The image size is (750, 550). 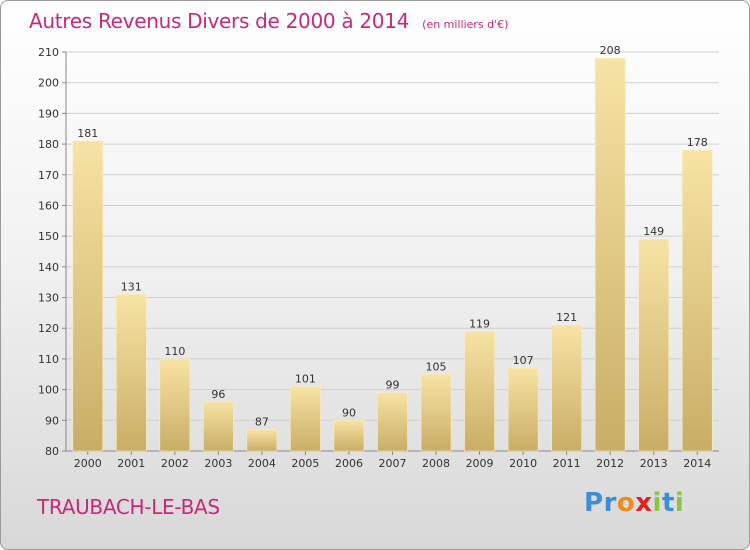 I want to click on x-tick-label-2002: 2002, so click(x=175, y=463).